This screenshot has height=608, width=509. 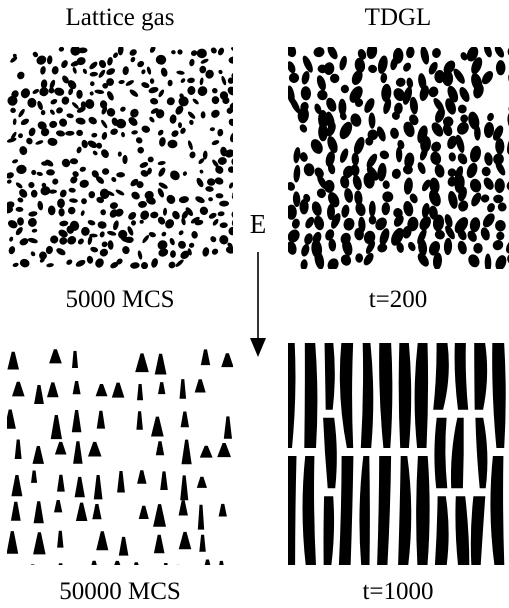 I want to click on caption-5000-mcs: 5000 MCS, so click(x=120, y=299).